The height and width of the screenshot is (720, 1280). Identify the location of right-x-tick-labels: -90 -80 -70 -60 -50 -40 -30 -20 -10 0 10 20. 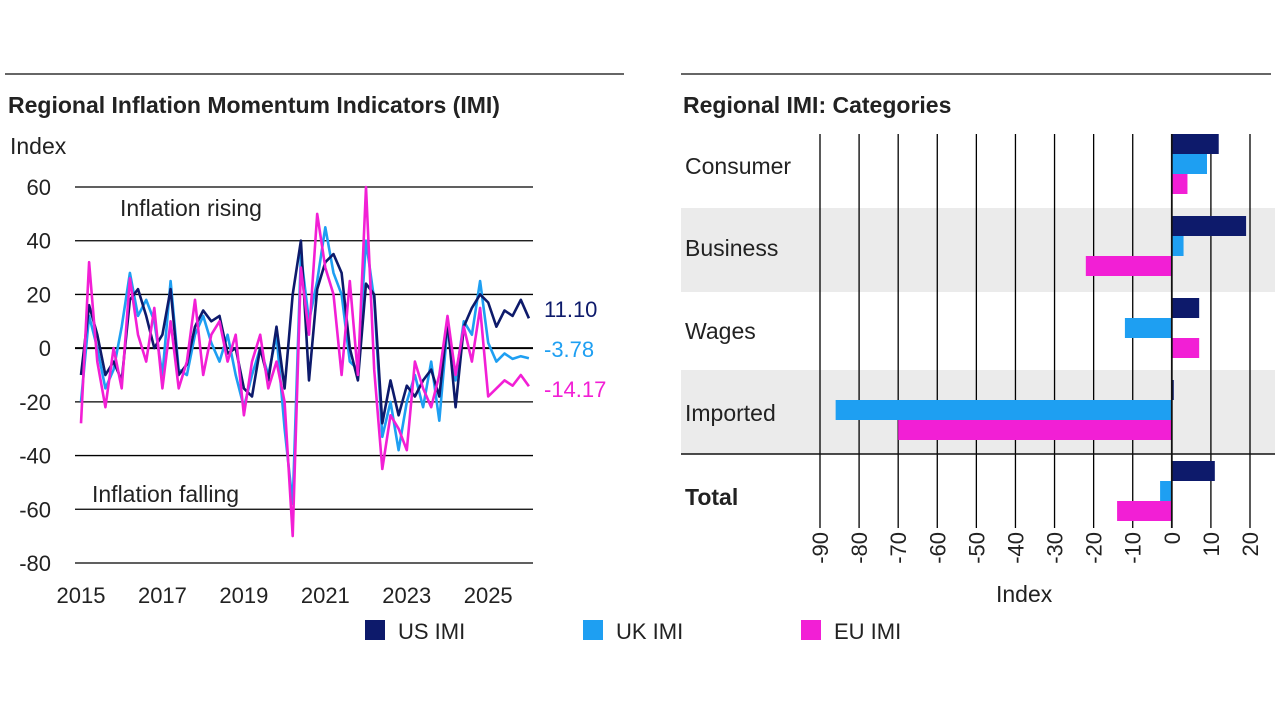
(1035, 548).